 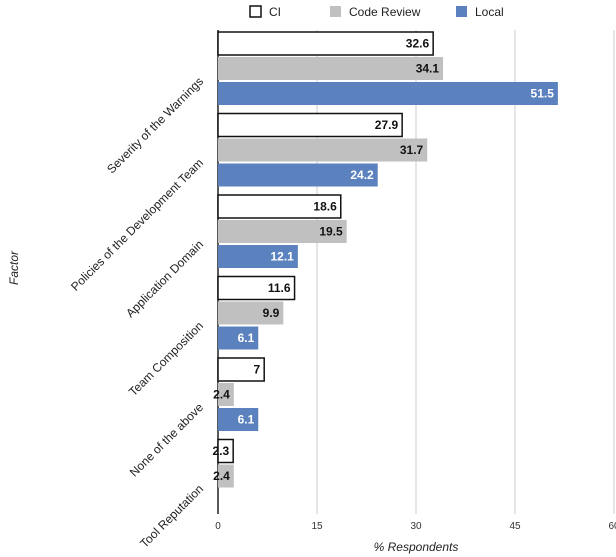 I want to click on category-label: Application Domain, so click(x=164, y=278).